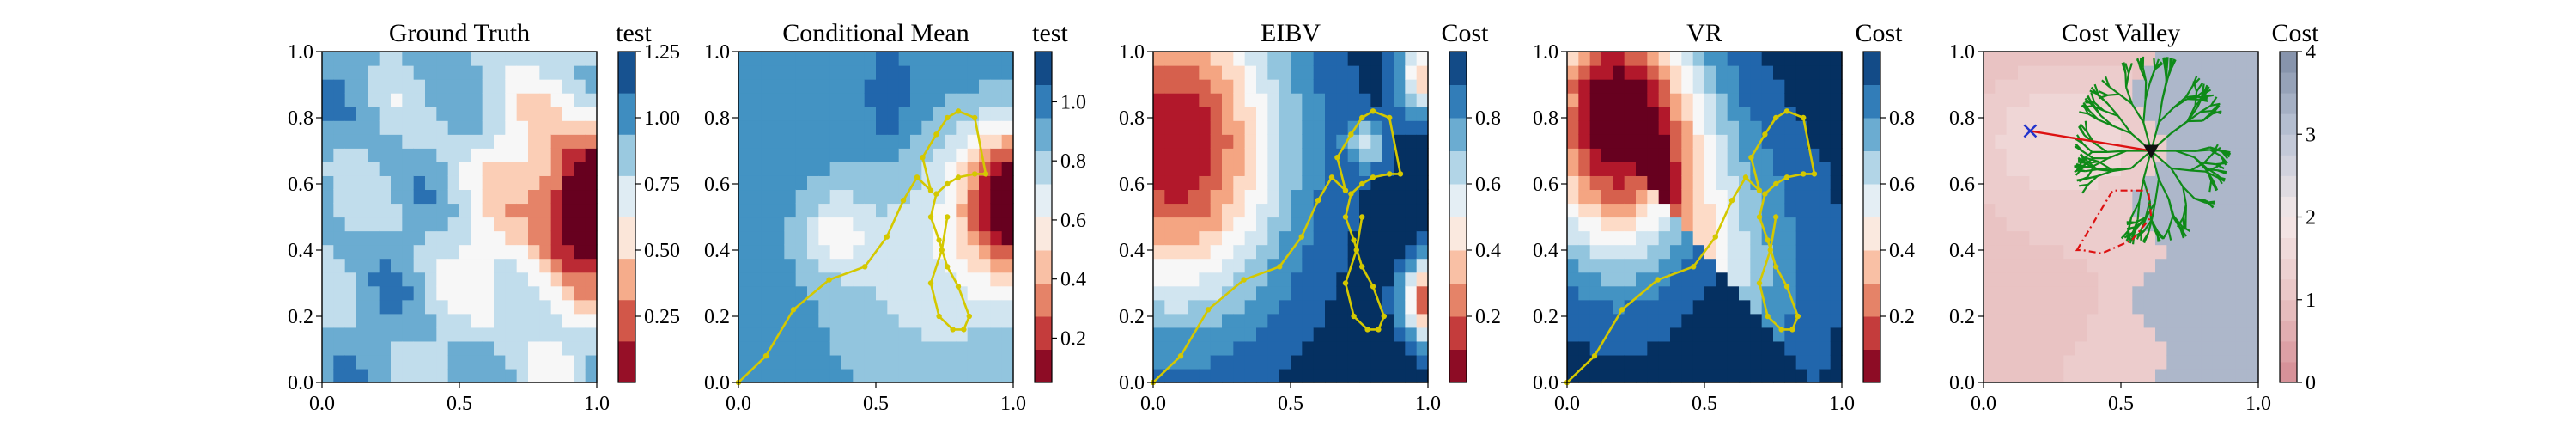 The image size is (2576, 434). Describe the element at coordinates (2258, 404) in the screenshot. I see `x-tick-label: 1.0` at that location.